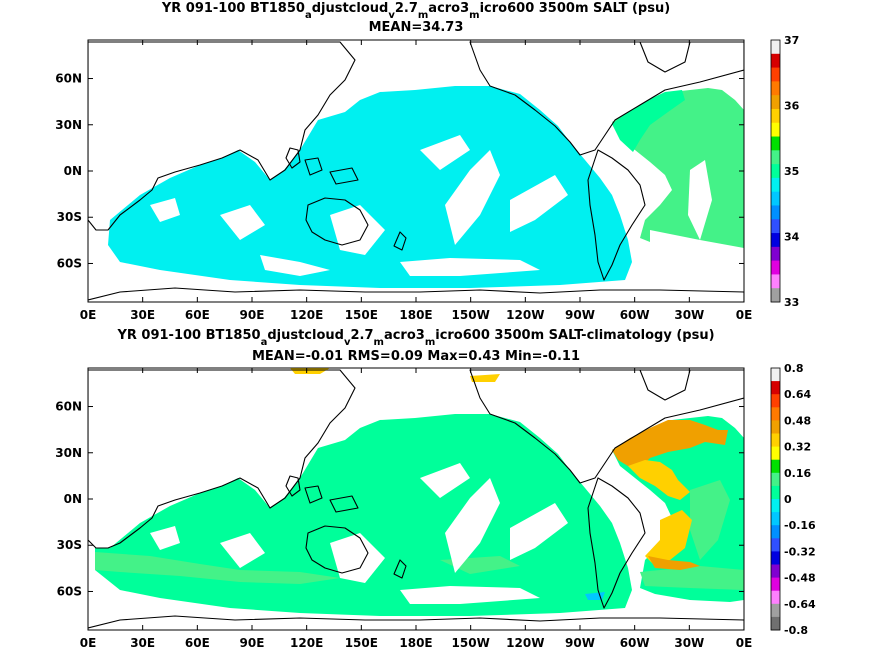 This screenshot has width=875, height=656. Describe the element at coordinates (792, 237) in the screenshot. I see `colorbar-label: 34` at that location.